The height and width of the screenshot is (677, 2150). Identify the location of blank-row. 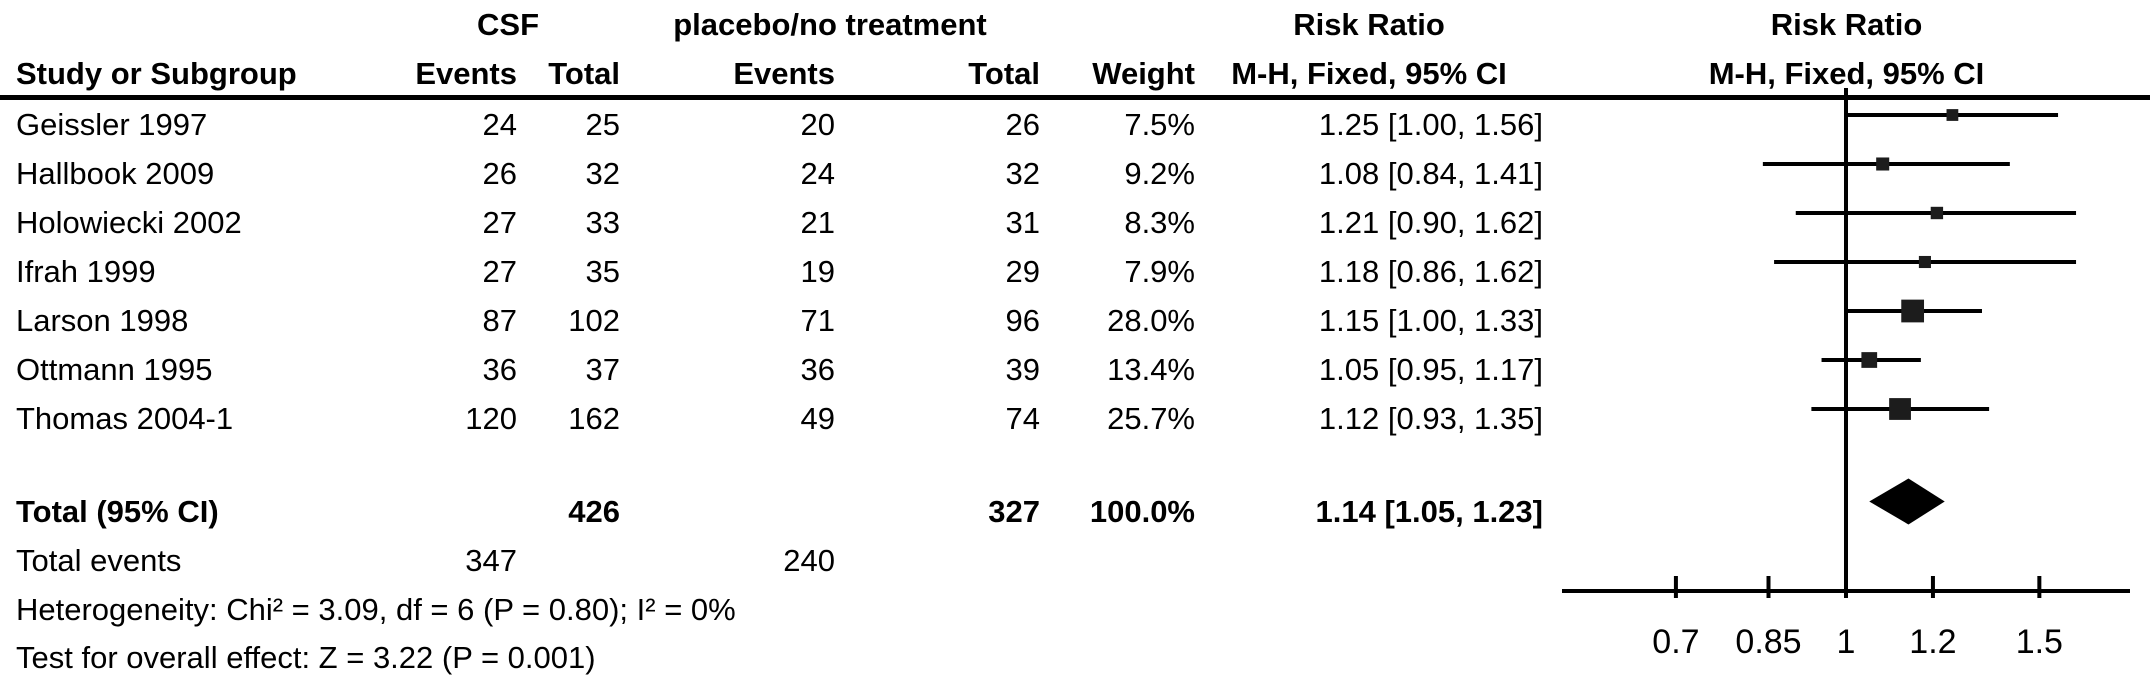
(1075, 465).